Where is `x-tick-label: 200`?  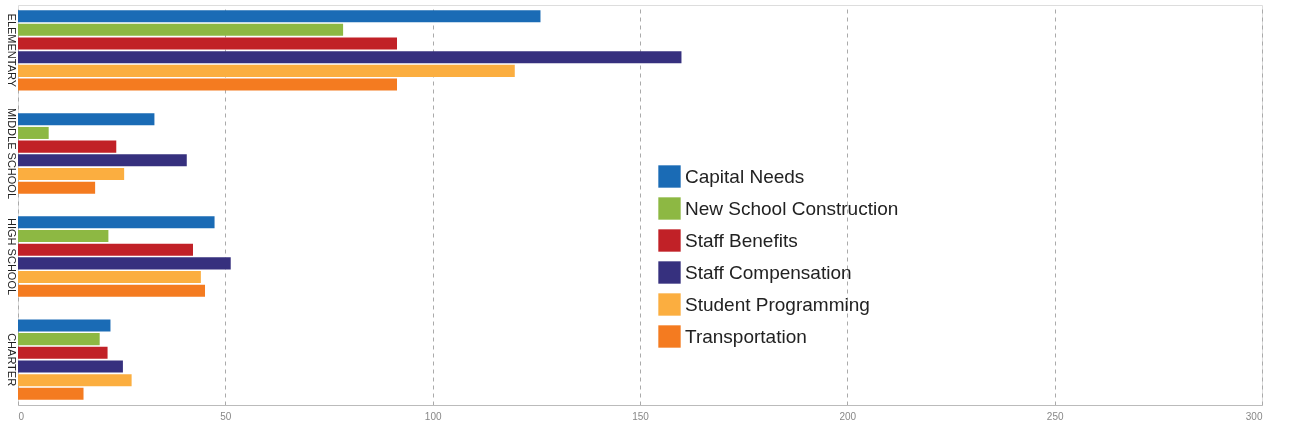 x-tick-label: 200 is located at coordinates (848, 416).